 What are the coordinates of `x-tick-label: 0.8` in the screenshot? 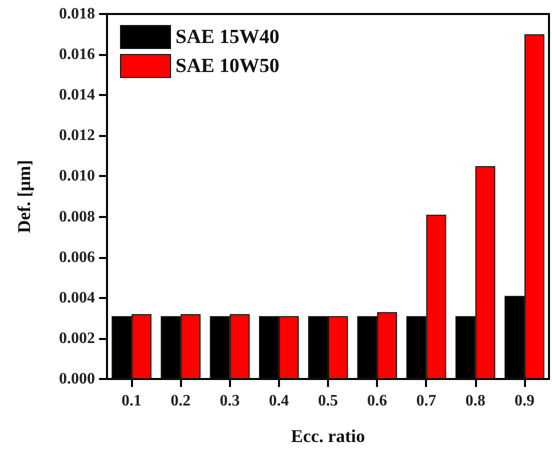 It's located at (475, 401).